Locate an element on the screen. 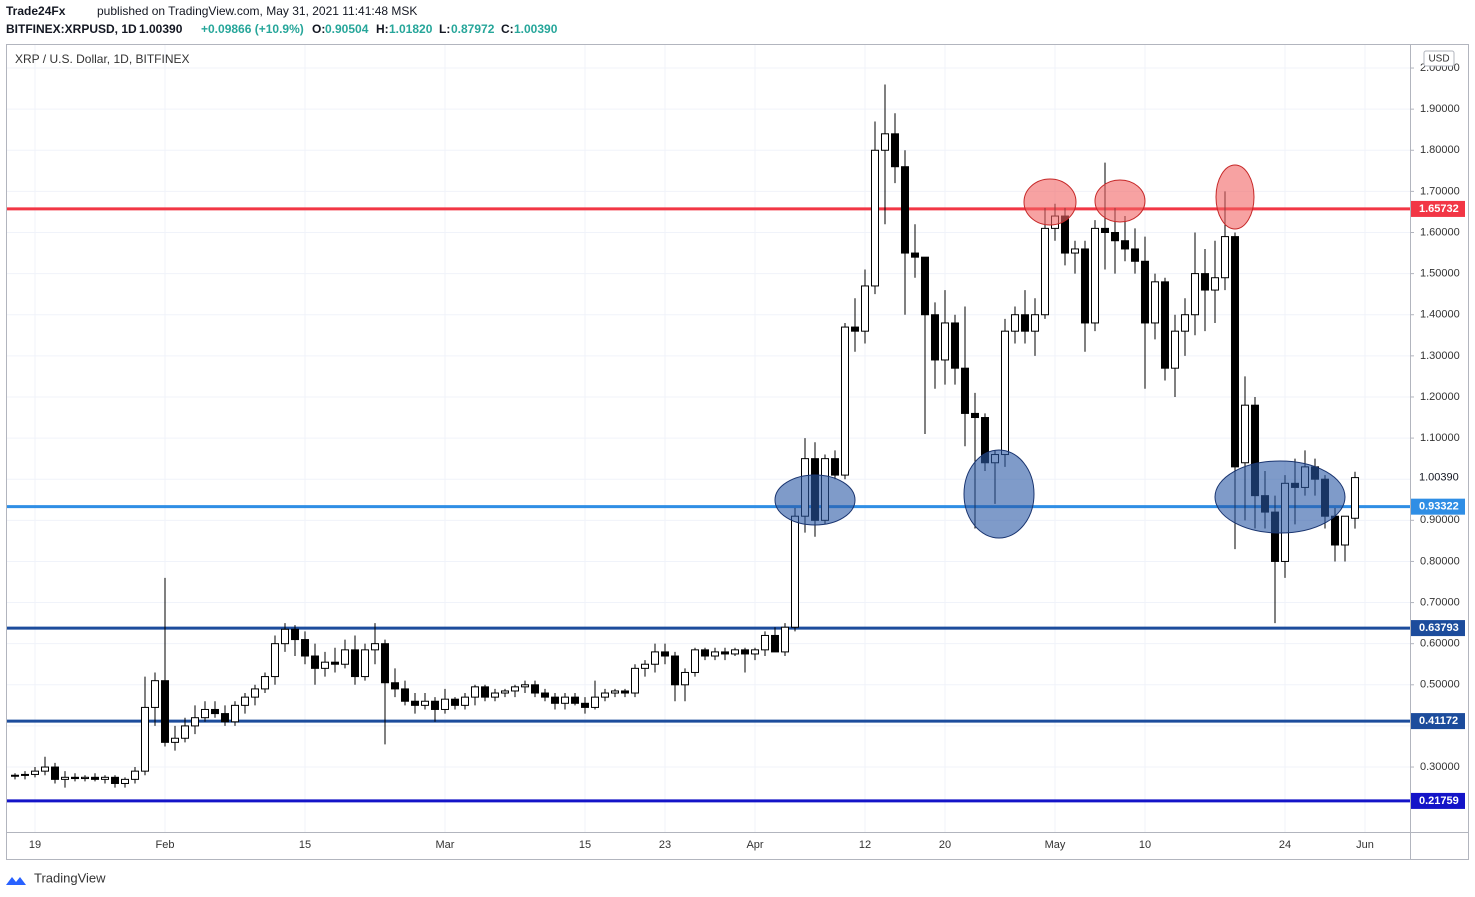 This screenshot has width=1475, height=897. x-tick-label: 12 is located at coordinates (865, 845).